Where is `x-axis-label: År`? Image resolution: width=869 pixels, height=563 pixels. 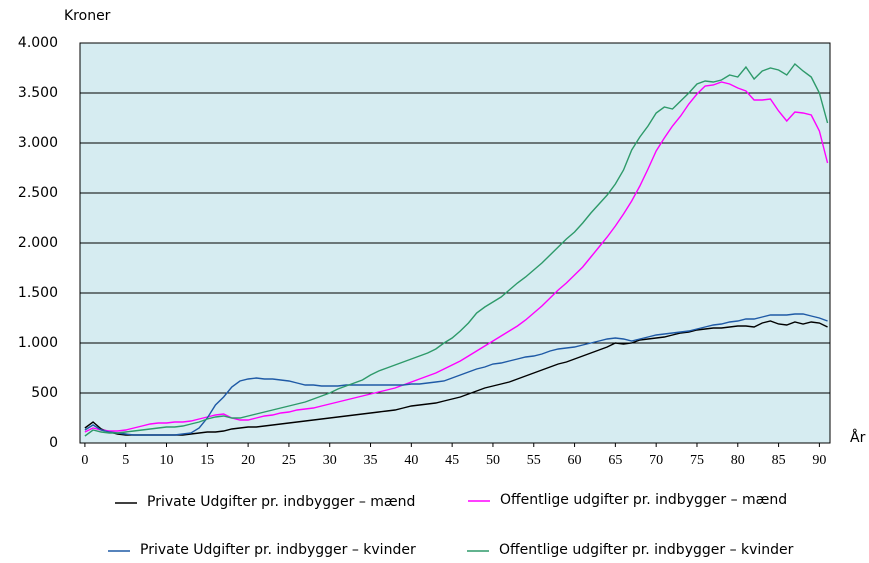 x-axis-label: År is located at coordinates (858, 437).